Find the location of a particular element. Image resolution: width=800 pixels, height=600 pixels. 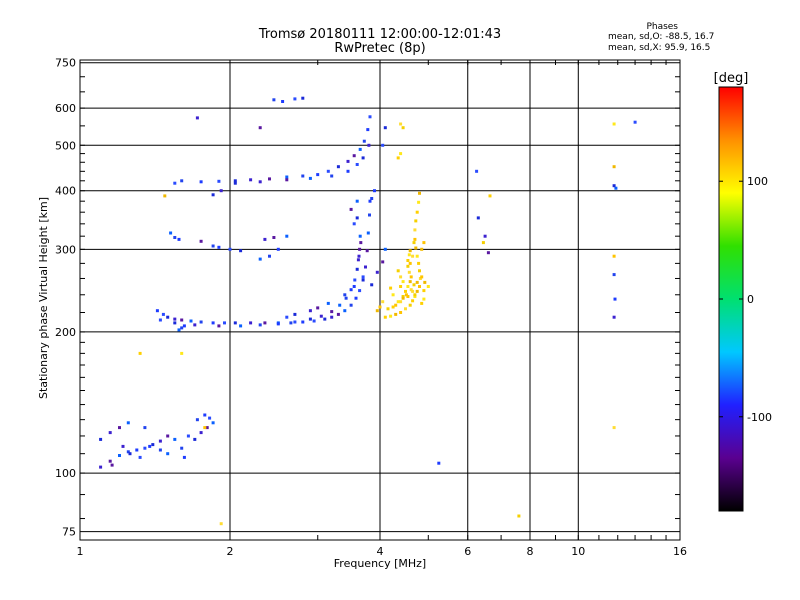

x-tick-label: 6 is located at coordinates (467, 551).